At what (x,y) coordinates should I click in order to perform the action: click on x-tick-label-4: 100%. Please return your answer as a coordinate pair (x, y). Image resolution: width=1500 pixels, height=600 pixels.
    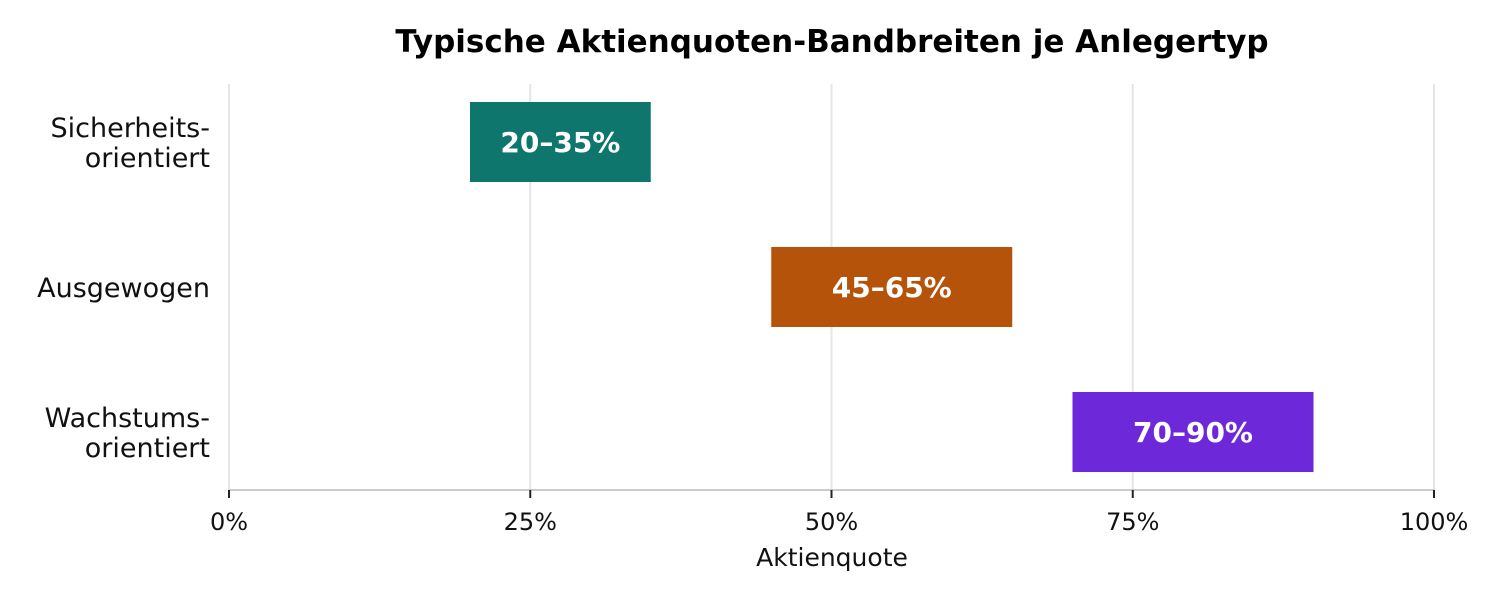
    Looking at the image, I should click on (1434, 522).